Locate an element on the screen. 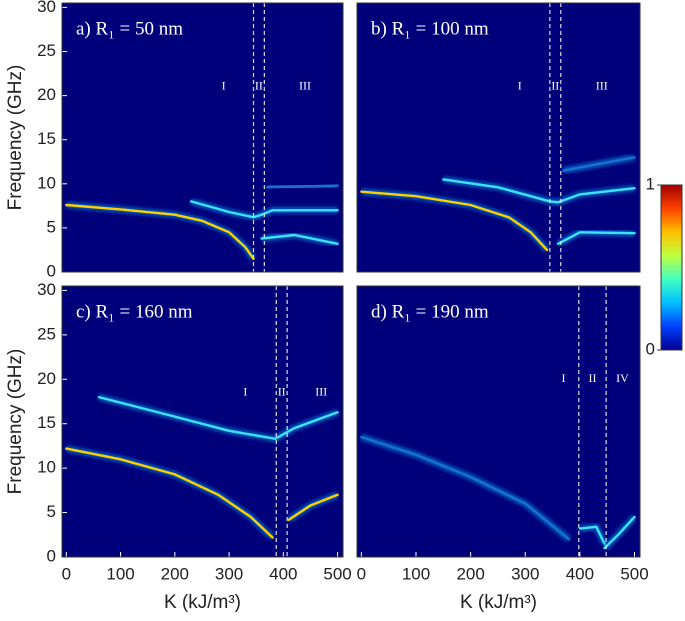 The image size is (685, 621). region-label: IV is located at coordinates (622, 378).